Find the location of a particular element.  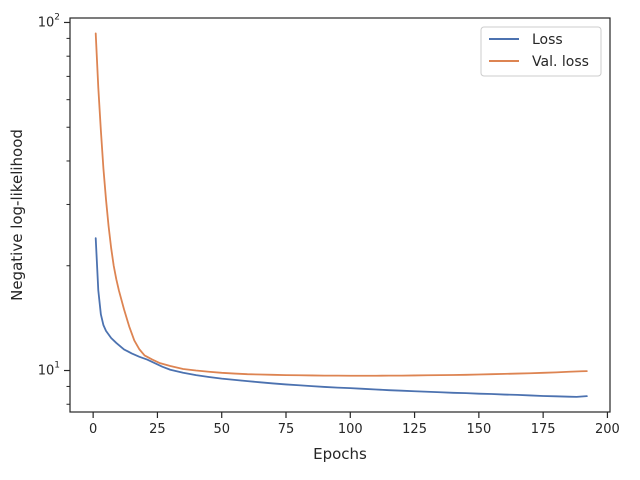

y-tick-label: 10² is located at coordinates (49, 21).